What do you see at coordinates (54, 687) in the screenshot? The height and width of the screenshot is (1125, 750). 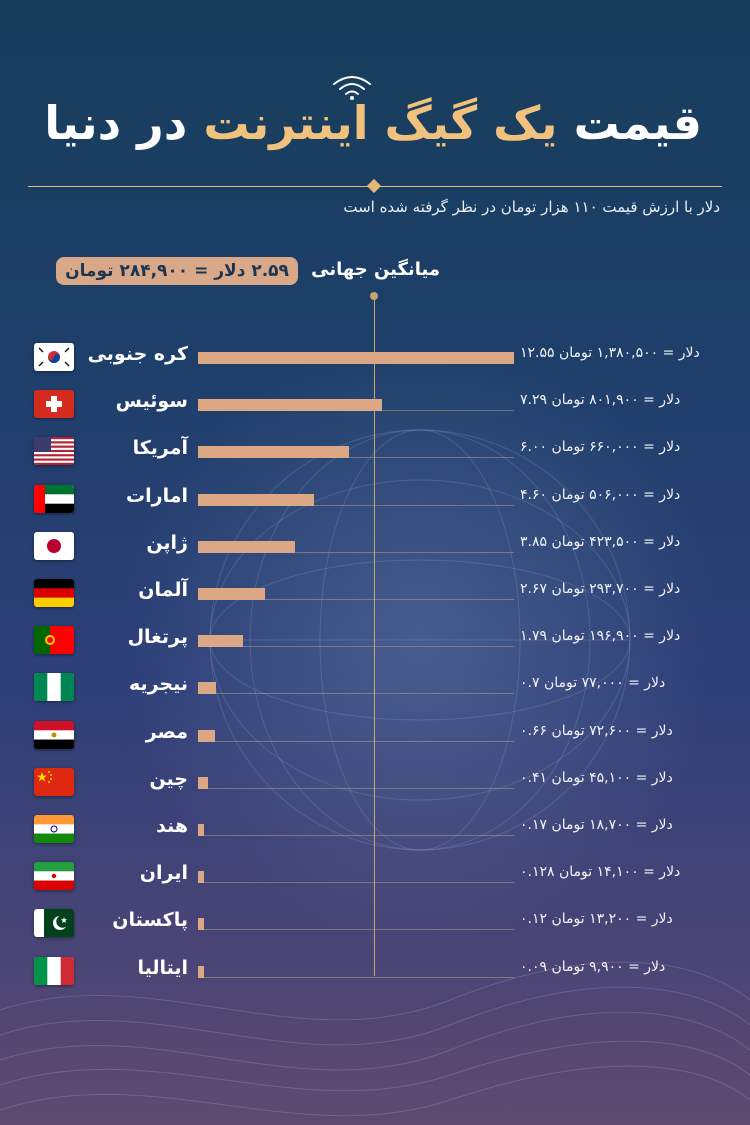 I see `nigeria-flag-icon` at bounding box center [54, 687].